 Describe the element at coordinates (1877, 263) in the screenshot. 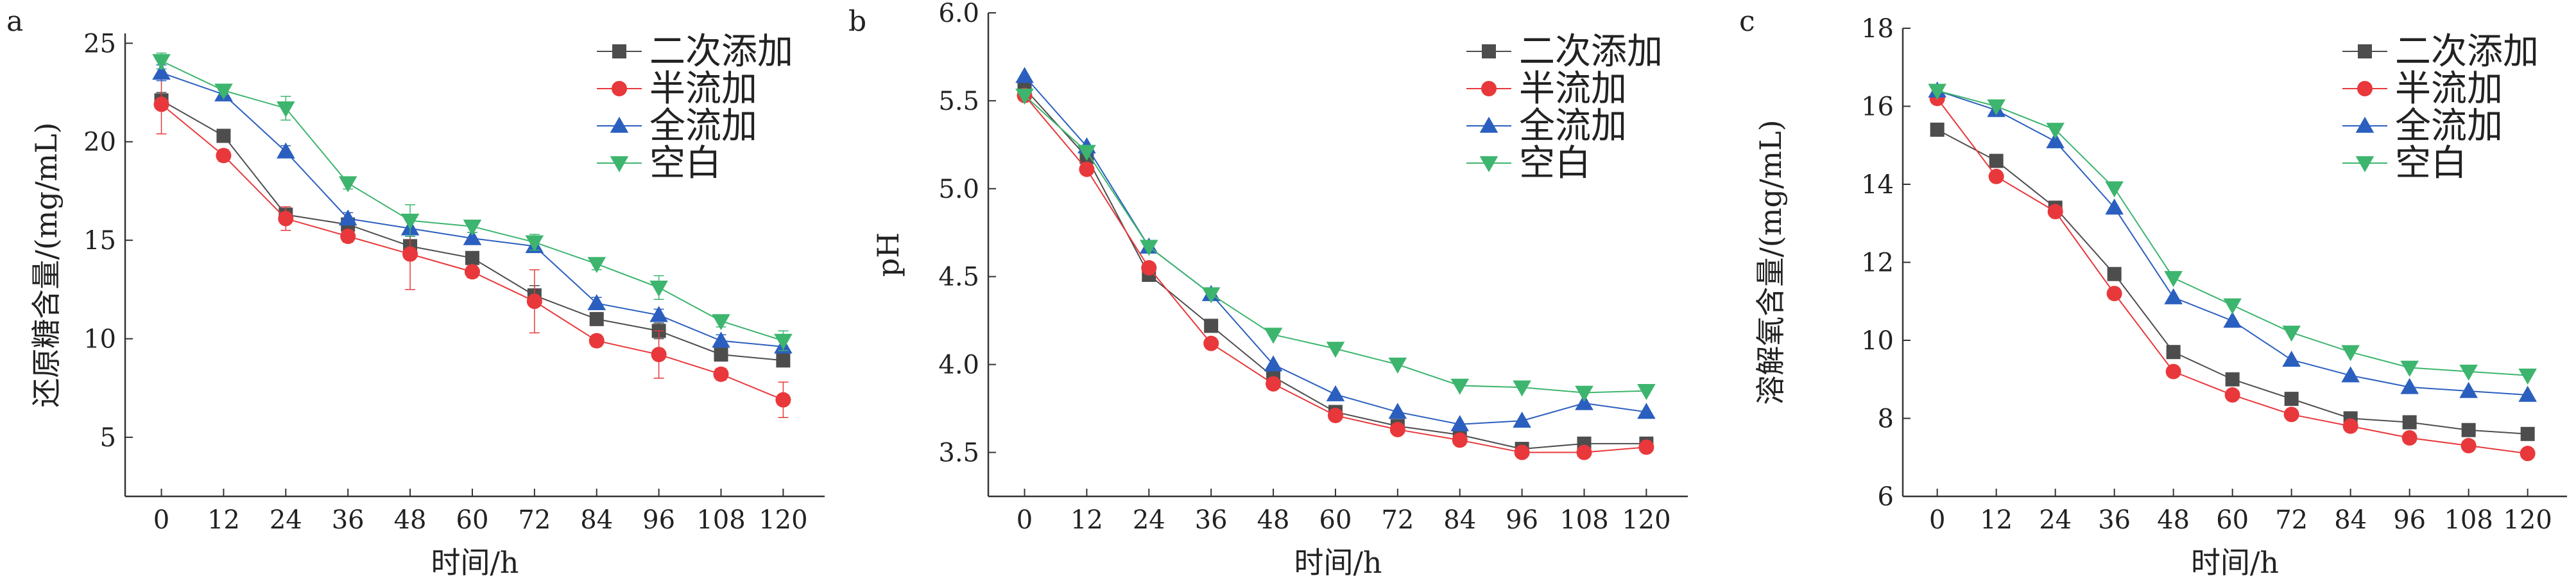

I see `y-tick-label: 12` at that location.